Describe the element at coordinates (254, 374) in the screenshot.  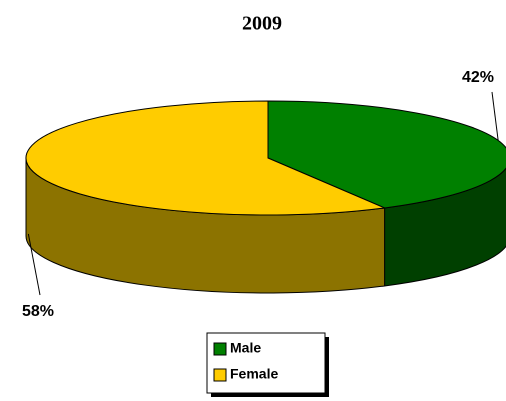
I see `legend-label: Female` at that location.